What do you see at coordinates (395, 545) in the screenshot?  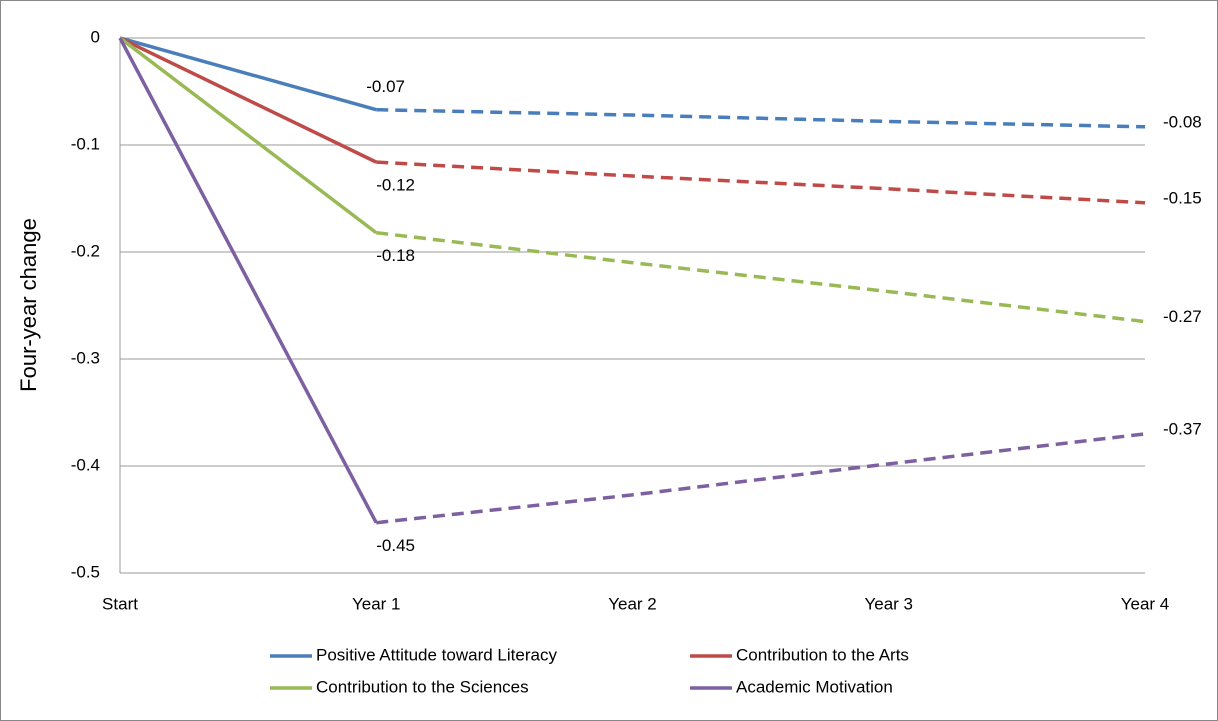 I see `data-label: -0.45` at bounding box center [395, 545].